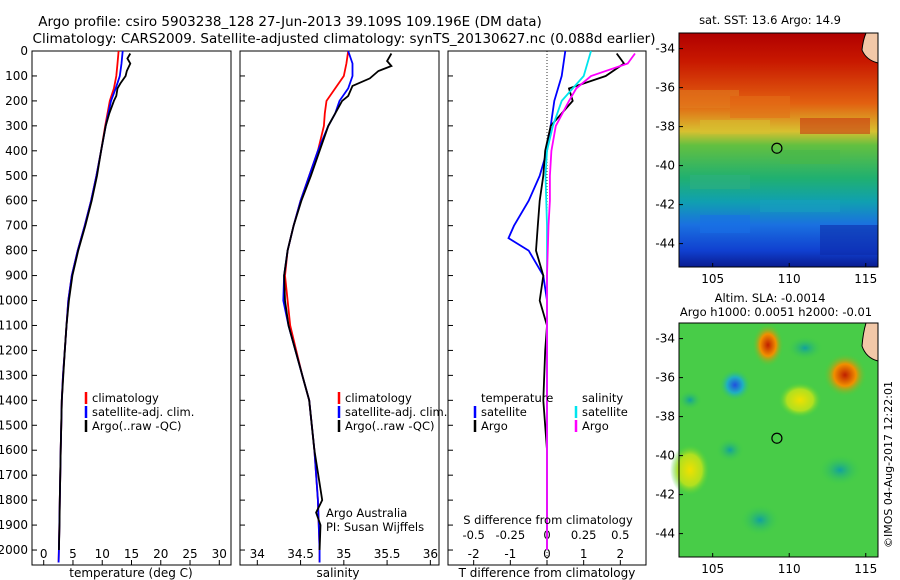 Image resolution: width=900 pixels, height=580 pixels. What do you see at coordinates (366, 513) in the screenshot?
I see `annotation-institution: Argo Australia` at bounding box center [366, 513].